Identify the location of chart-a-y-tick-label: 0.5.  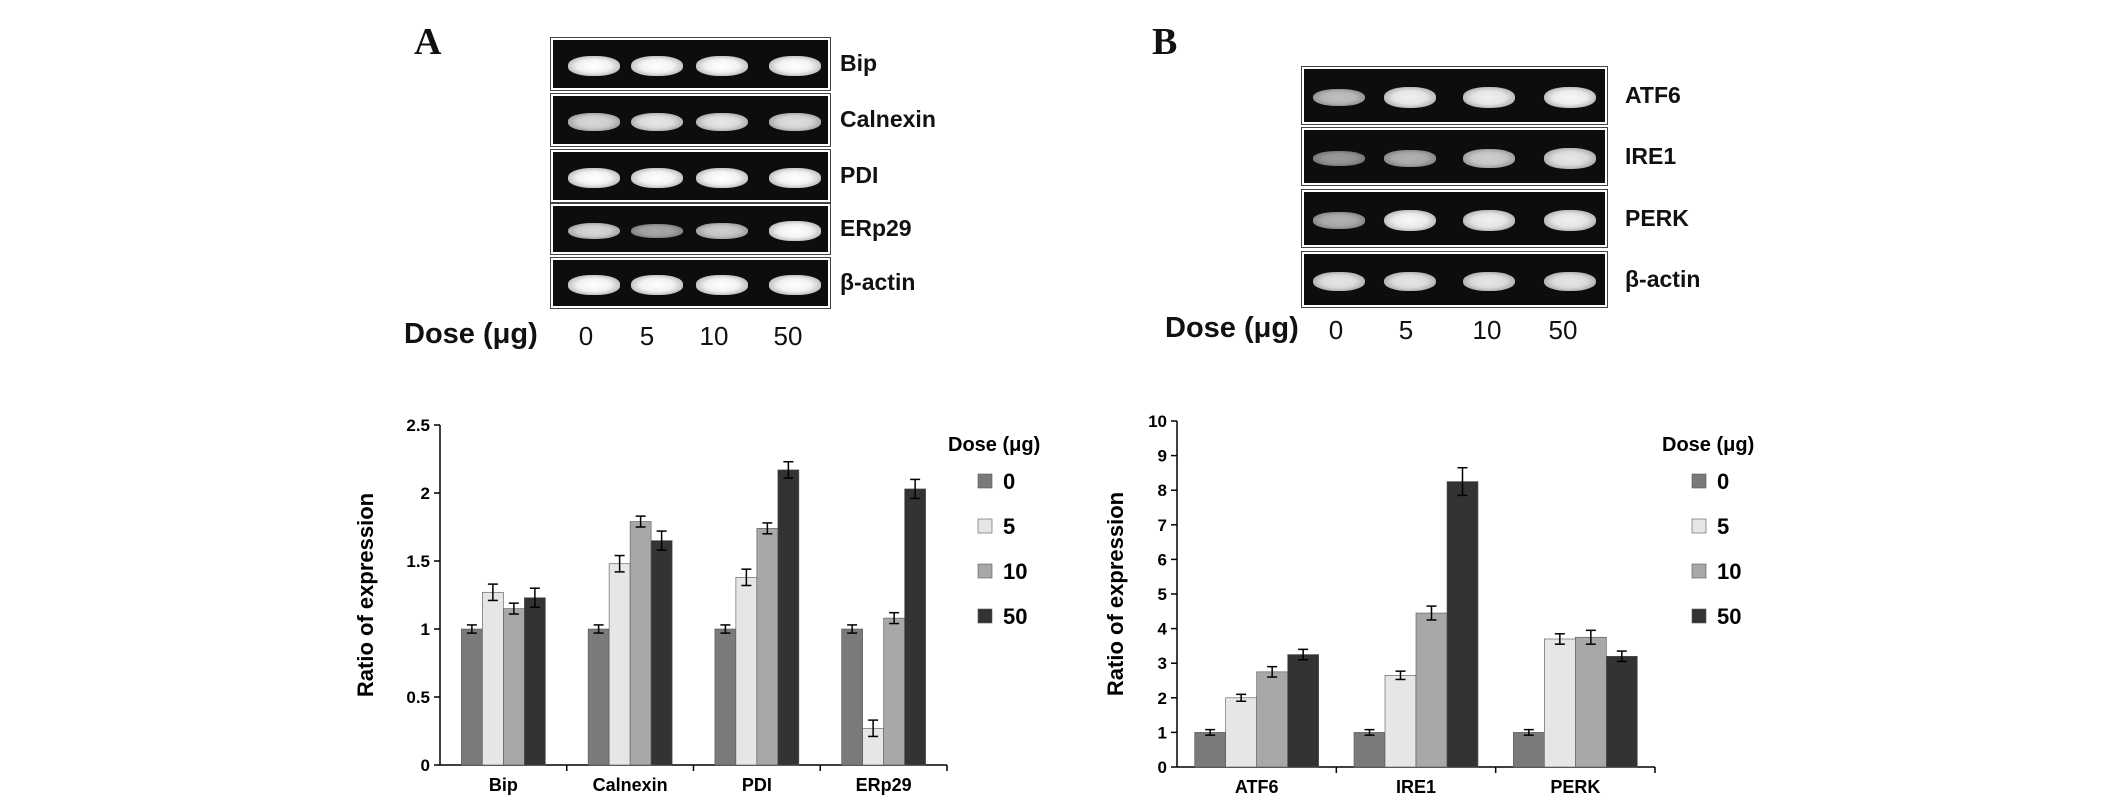
(418, 697).